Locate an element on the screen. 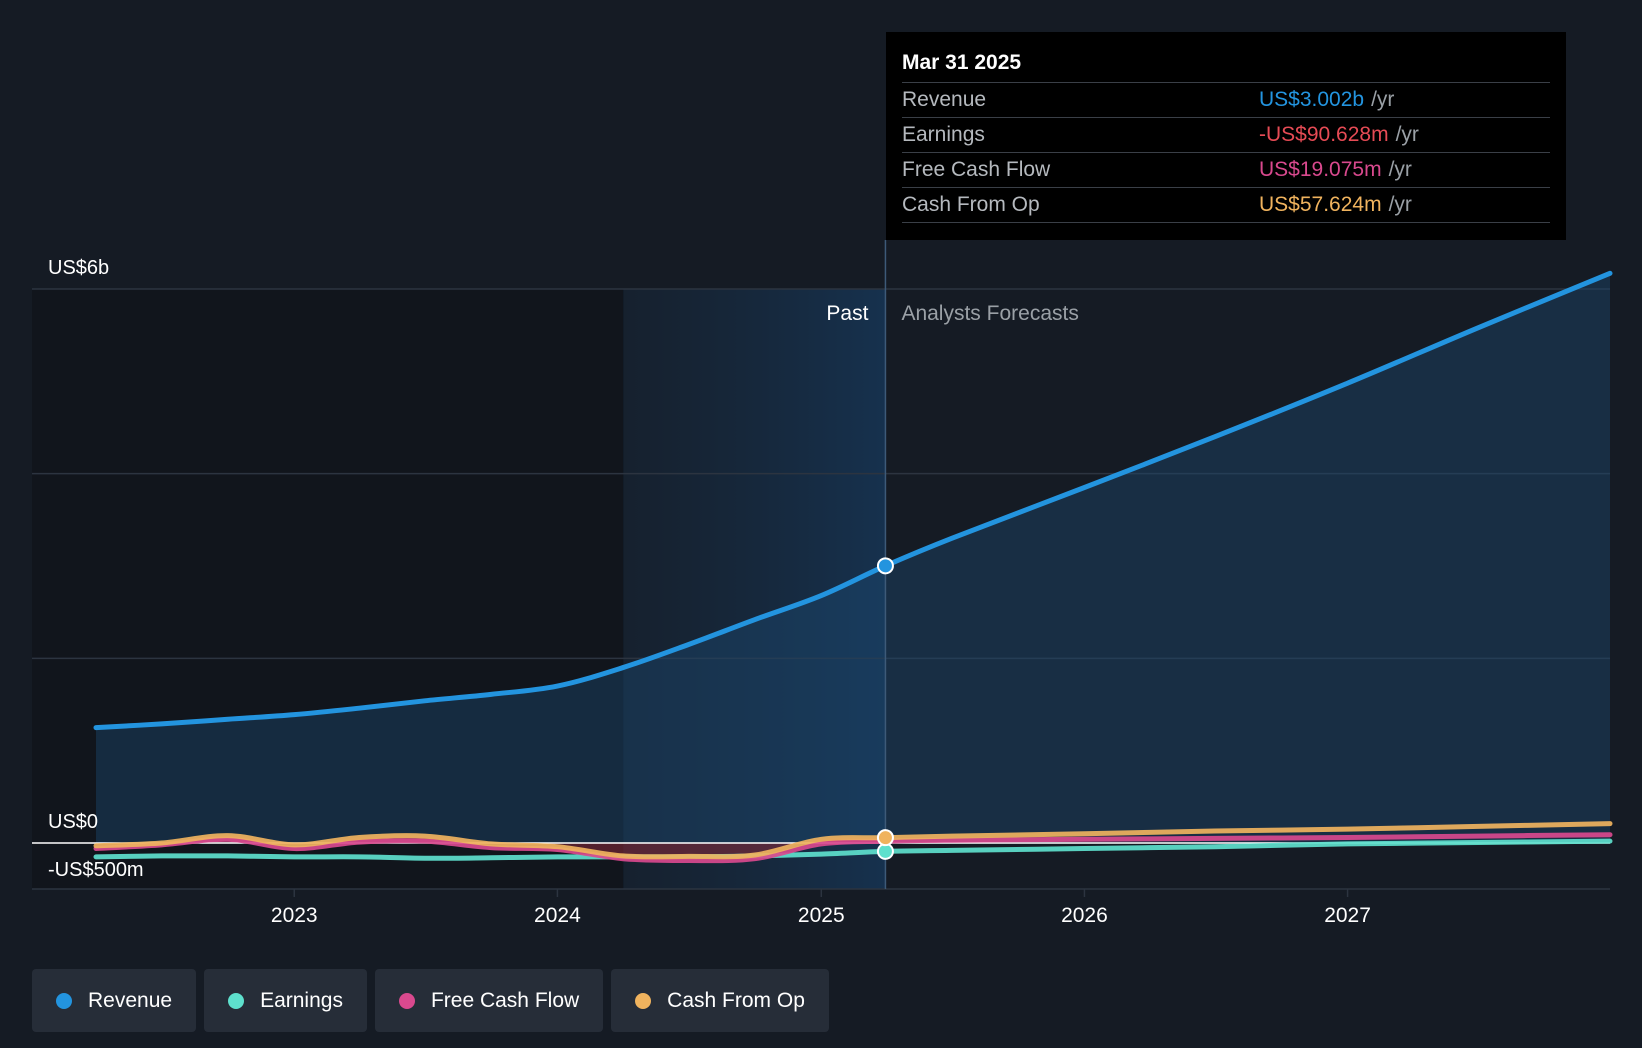 This screenshot has width=1642, height=1048. tooltip-markers is located at coordinates (885, 708).